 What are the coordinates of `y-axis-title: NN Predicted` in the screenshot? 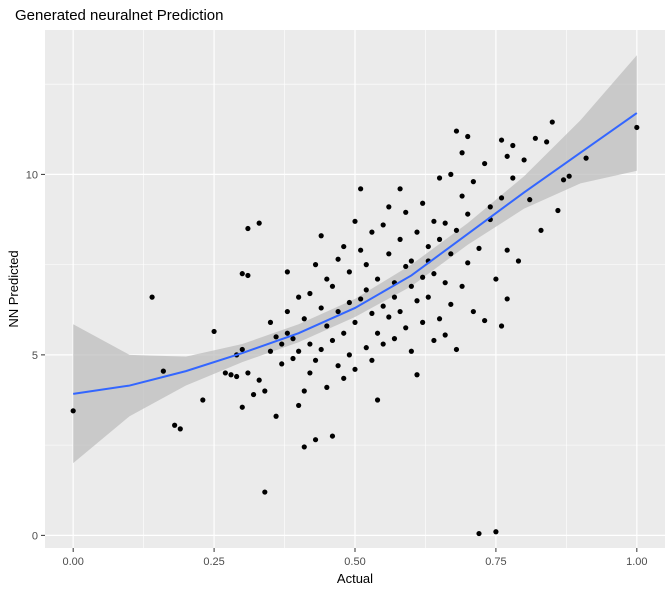 It's located at (13, 288).